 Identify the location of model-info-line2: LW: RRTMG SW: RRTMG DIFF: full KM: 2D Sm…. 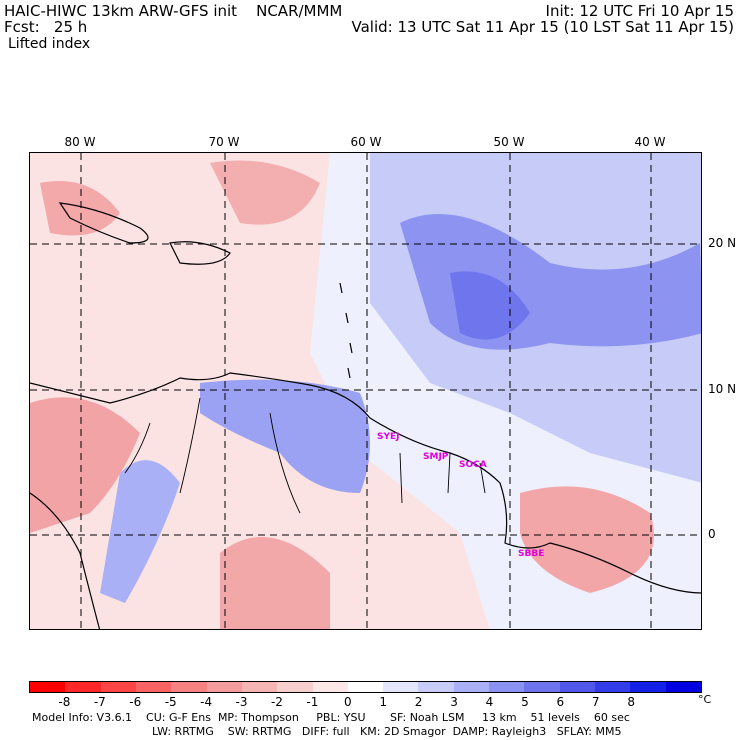
(387, 731).